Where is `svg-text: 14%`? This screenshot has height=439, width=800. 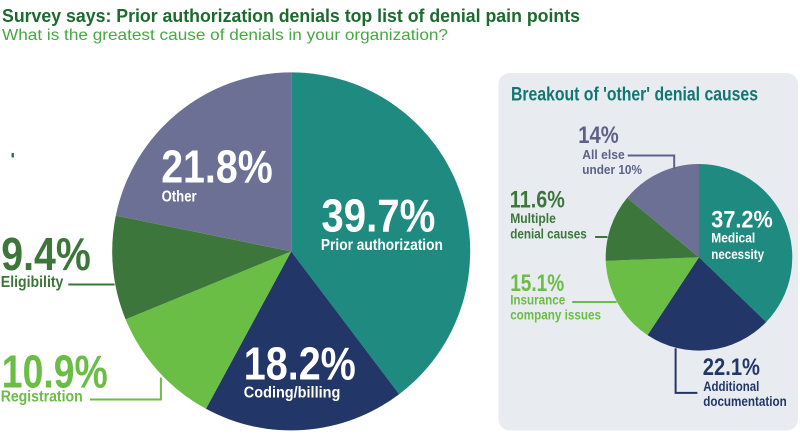 svg-text: 14% is located at coordinates (598, 135).